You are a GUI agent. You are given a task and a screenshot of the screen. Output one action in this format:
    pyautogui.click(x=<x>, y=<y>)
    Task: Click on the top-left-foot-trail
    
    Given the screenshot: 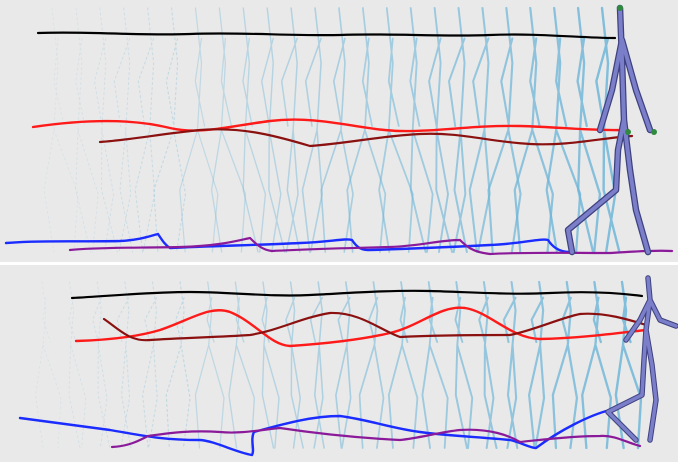 What is the action you would take?
    pyautogui.click(x=371, y=246)
    